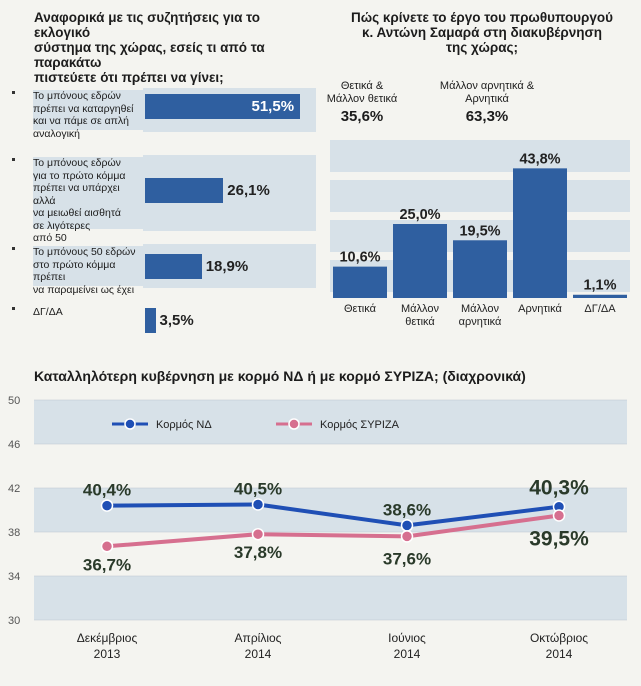 Image resolution: width=641 pixels, height=686 pixels. I want to click on x-tick-label: αρνητικά, so click(480, 322).